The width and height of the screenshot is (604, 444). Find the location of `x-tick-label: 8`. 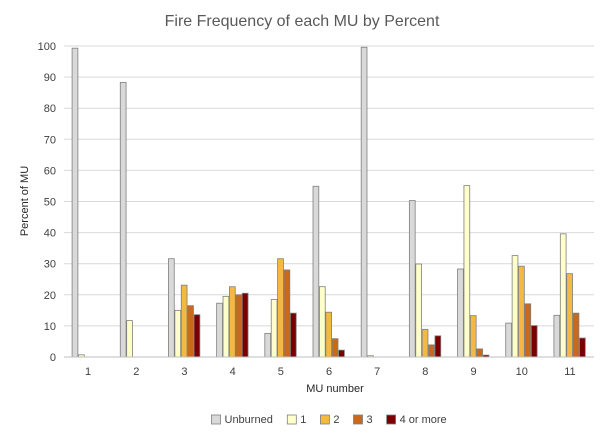

x-tick-label: 8 is located at coordinates (425, 372).